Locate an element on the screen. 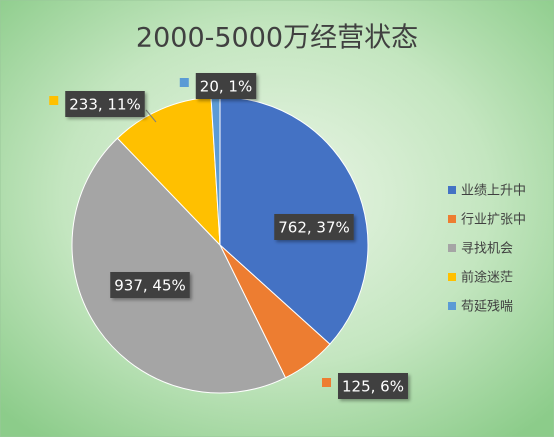 The image size is (554, 437). data-label: 937, 45% is located at coordinates (150, 286).